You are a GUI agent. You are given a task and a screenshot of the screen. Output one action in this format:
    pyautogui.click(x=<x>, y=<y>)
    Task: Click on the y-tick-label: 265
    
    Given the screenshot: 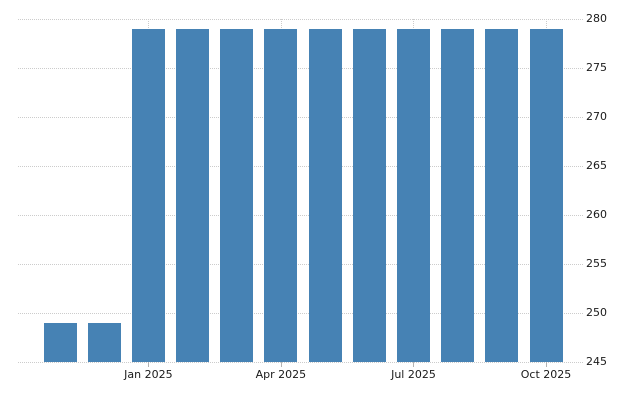 What is the action you would take?
    pyautogui.click(x=596, y=165)
    